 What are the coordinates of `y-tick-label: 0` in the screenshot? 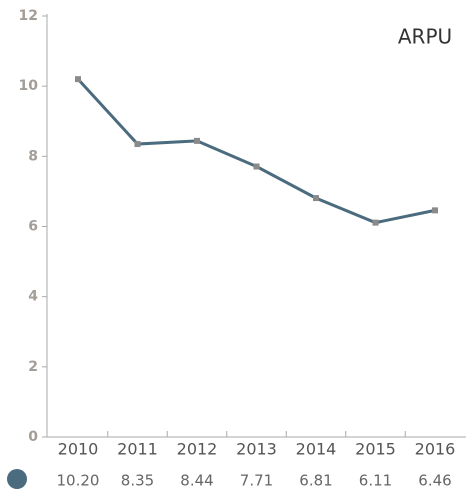 It's located at (33, 437).